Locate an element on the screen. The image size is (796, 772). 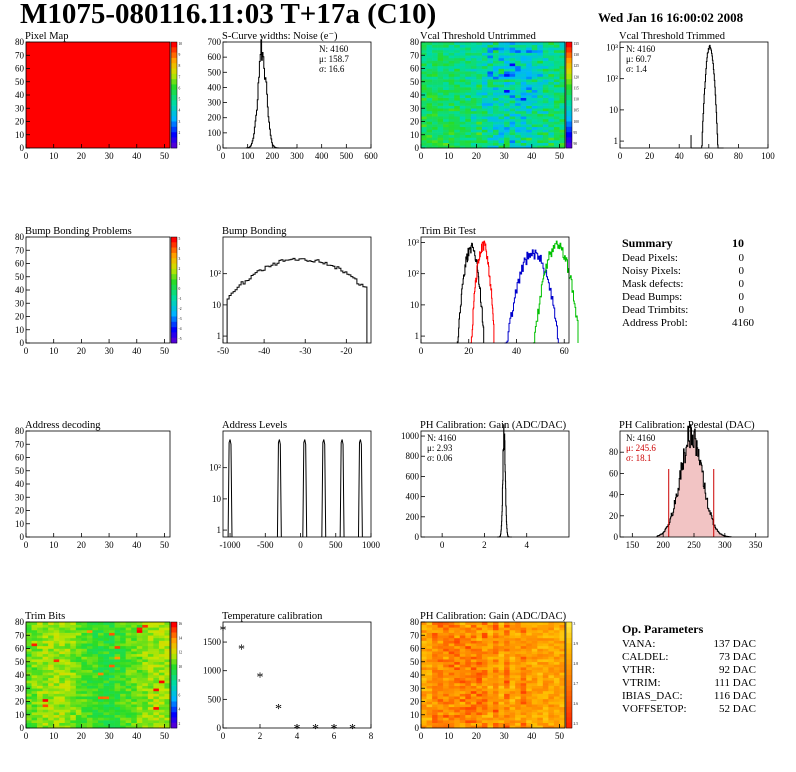
ph-gain-map-ytick-label: 80 is located at coordinates (415, 622).